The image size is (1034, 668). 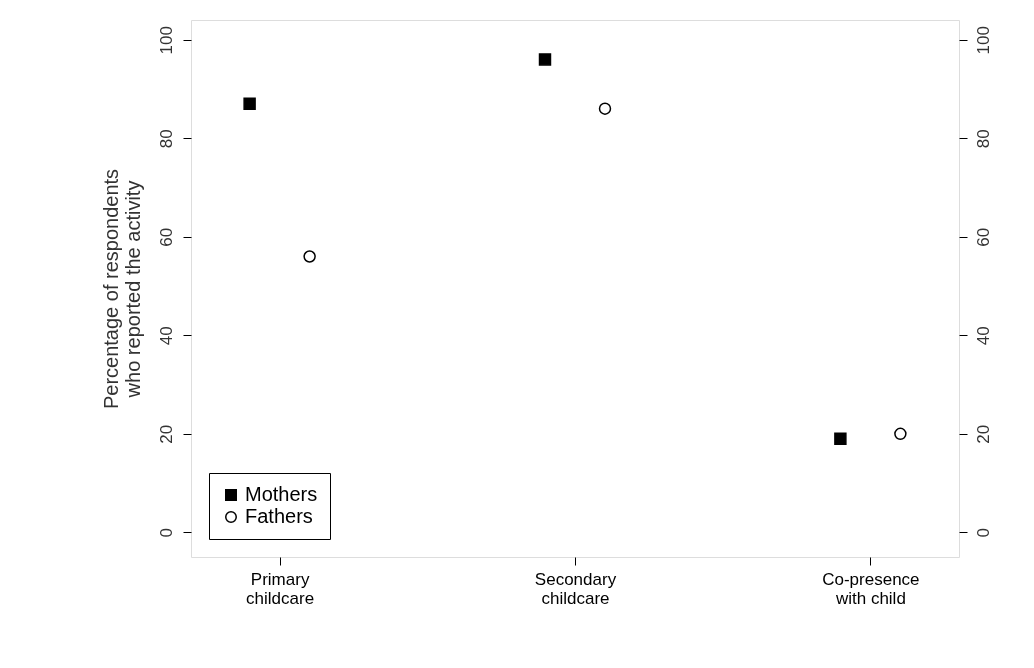 I want to click on y2-tick-label: 100, so click(x=983, y=40).